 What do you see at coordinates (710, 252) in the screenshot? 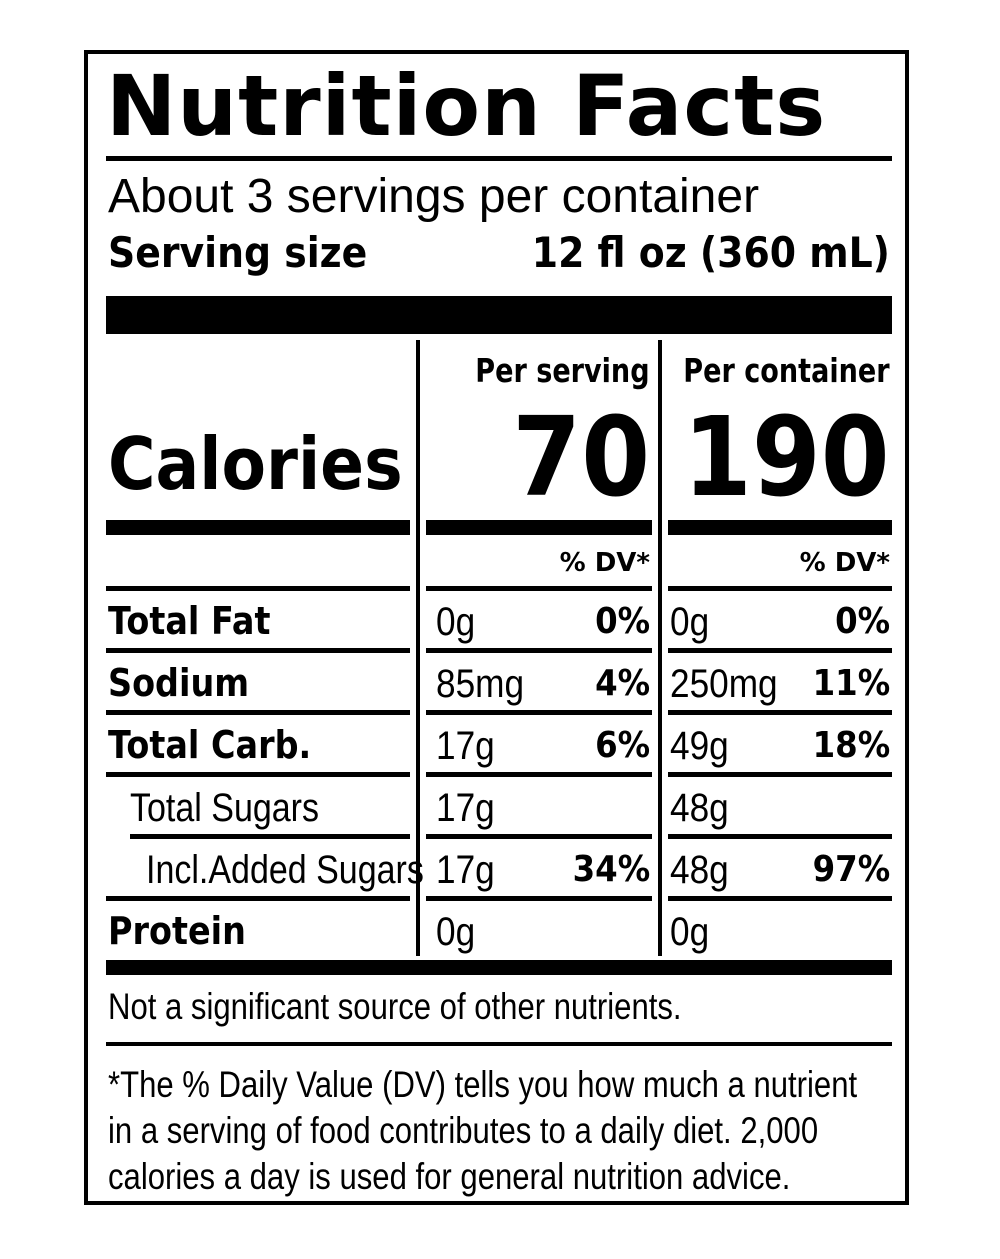
I see `serving-size-value: 12 fl oz (360 mL)` at bounding box center [710, 252].